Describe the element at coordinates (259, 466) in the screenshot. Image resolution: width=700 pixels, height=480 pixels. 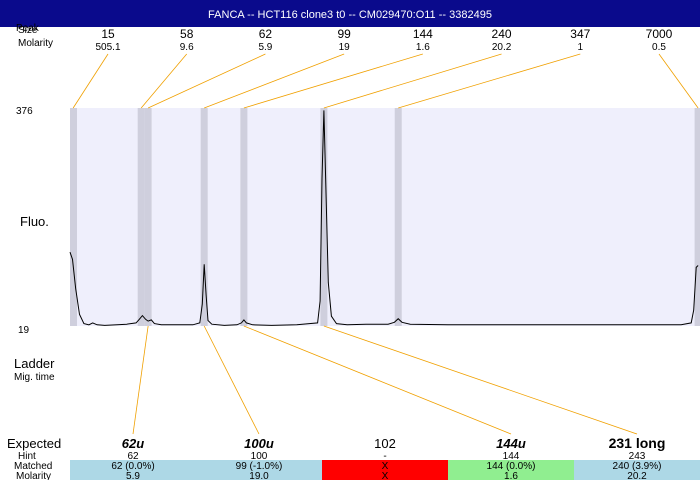
I see `matched-value: 99 (-1.0%)` at that location.